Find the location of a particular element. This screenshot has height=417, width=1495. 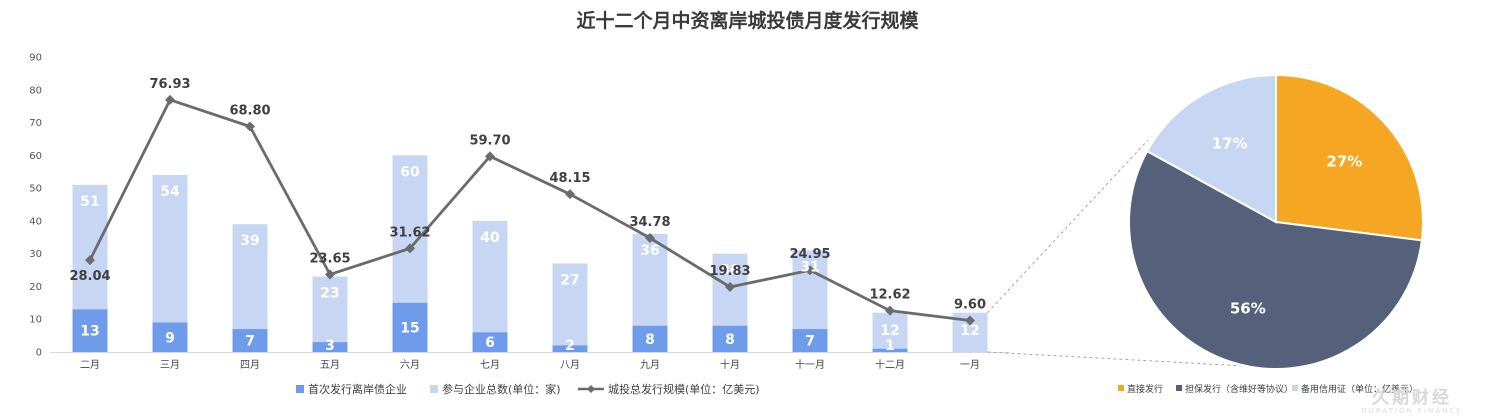

pie-slice-label: 27% is located at coordinates (1344, 162).